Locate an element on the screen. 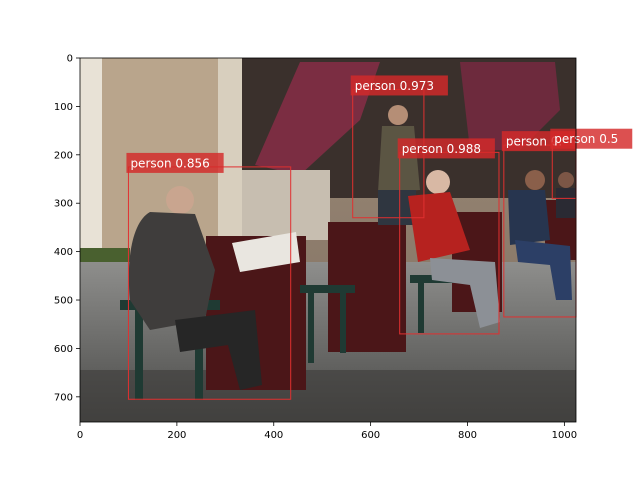  detection-2: person 0.973 is located at coordinates (399, 147).